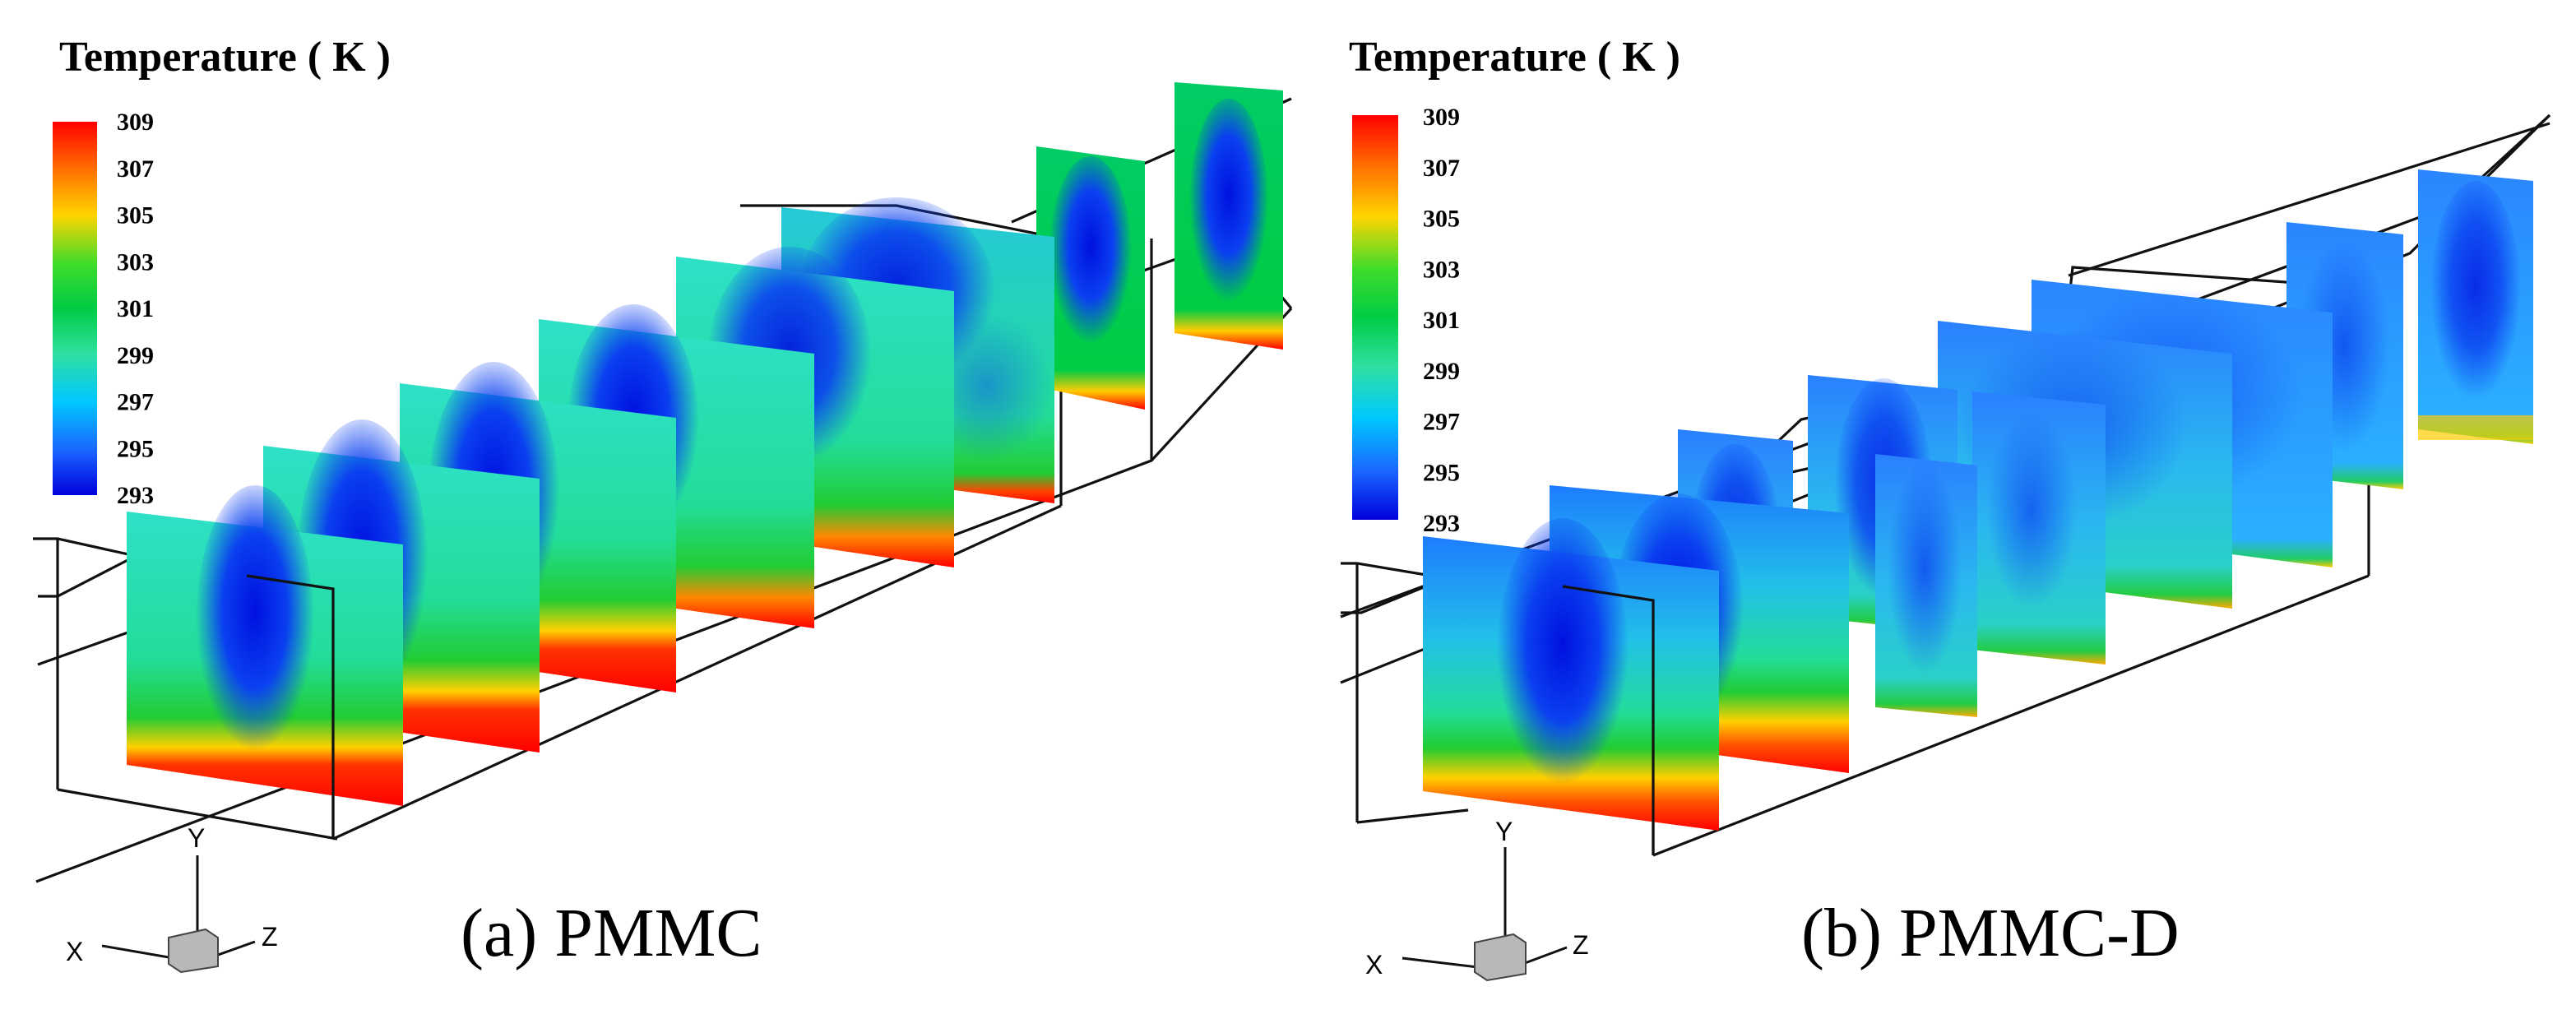  Describe the element at coordinates (1991, 933) in the screenshot. I see `panel-caption: (b) PMMC-D` at that location.